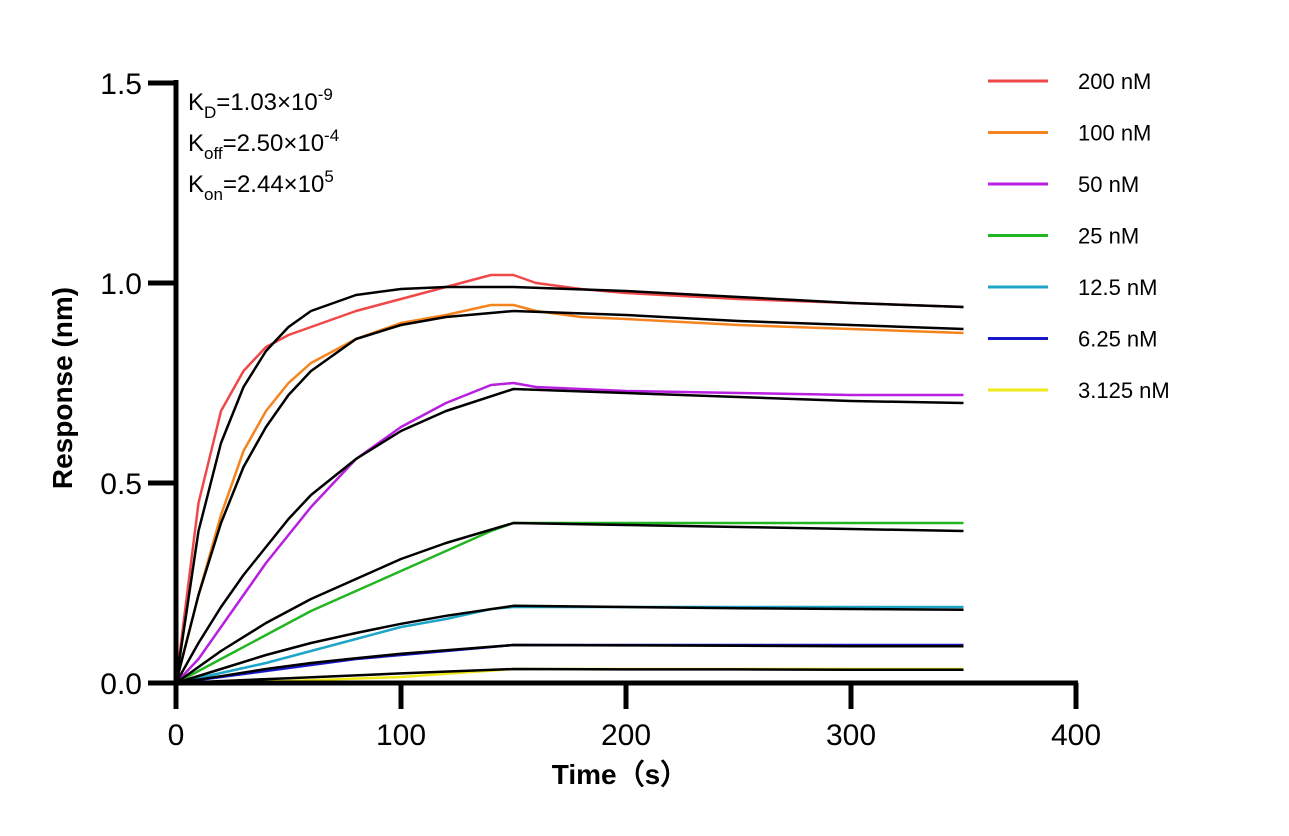 This screenshot has height=836, width=1289. Describe the element at coordinates (1114, 81) in the screenshot. I see `legend-label-200-nm: 200 nM` at that location.